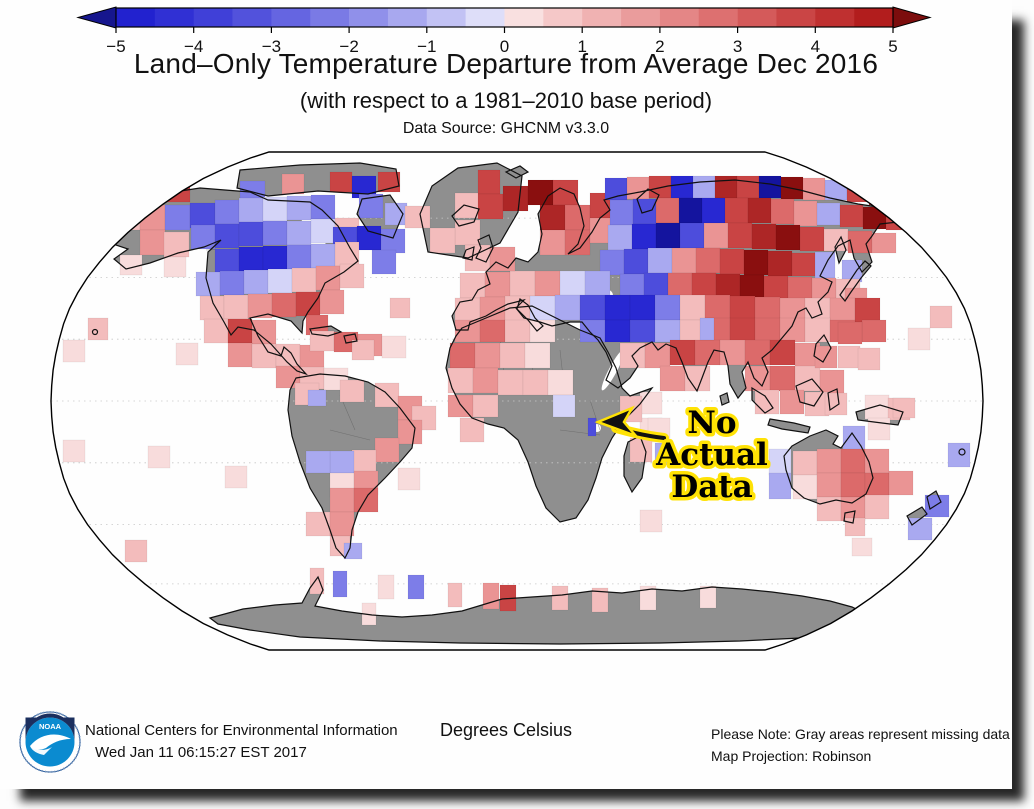 The image size is (1034, 809). What do you see at coordinates (617, 422) in the screenshot?
I see `annotation-arrow-head` at bounding box center [617, 422].